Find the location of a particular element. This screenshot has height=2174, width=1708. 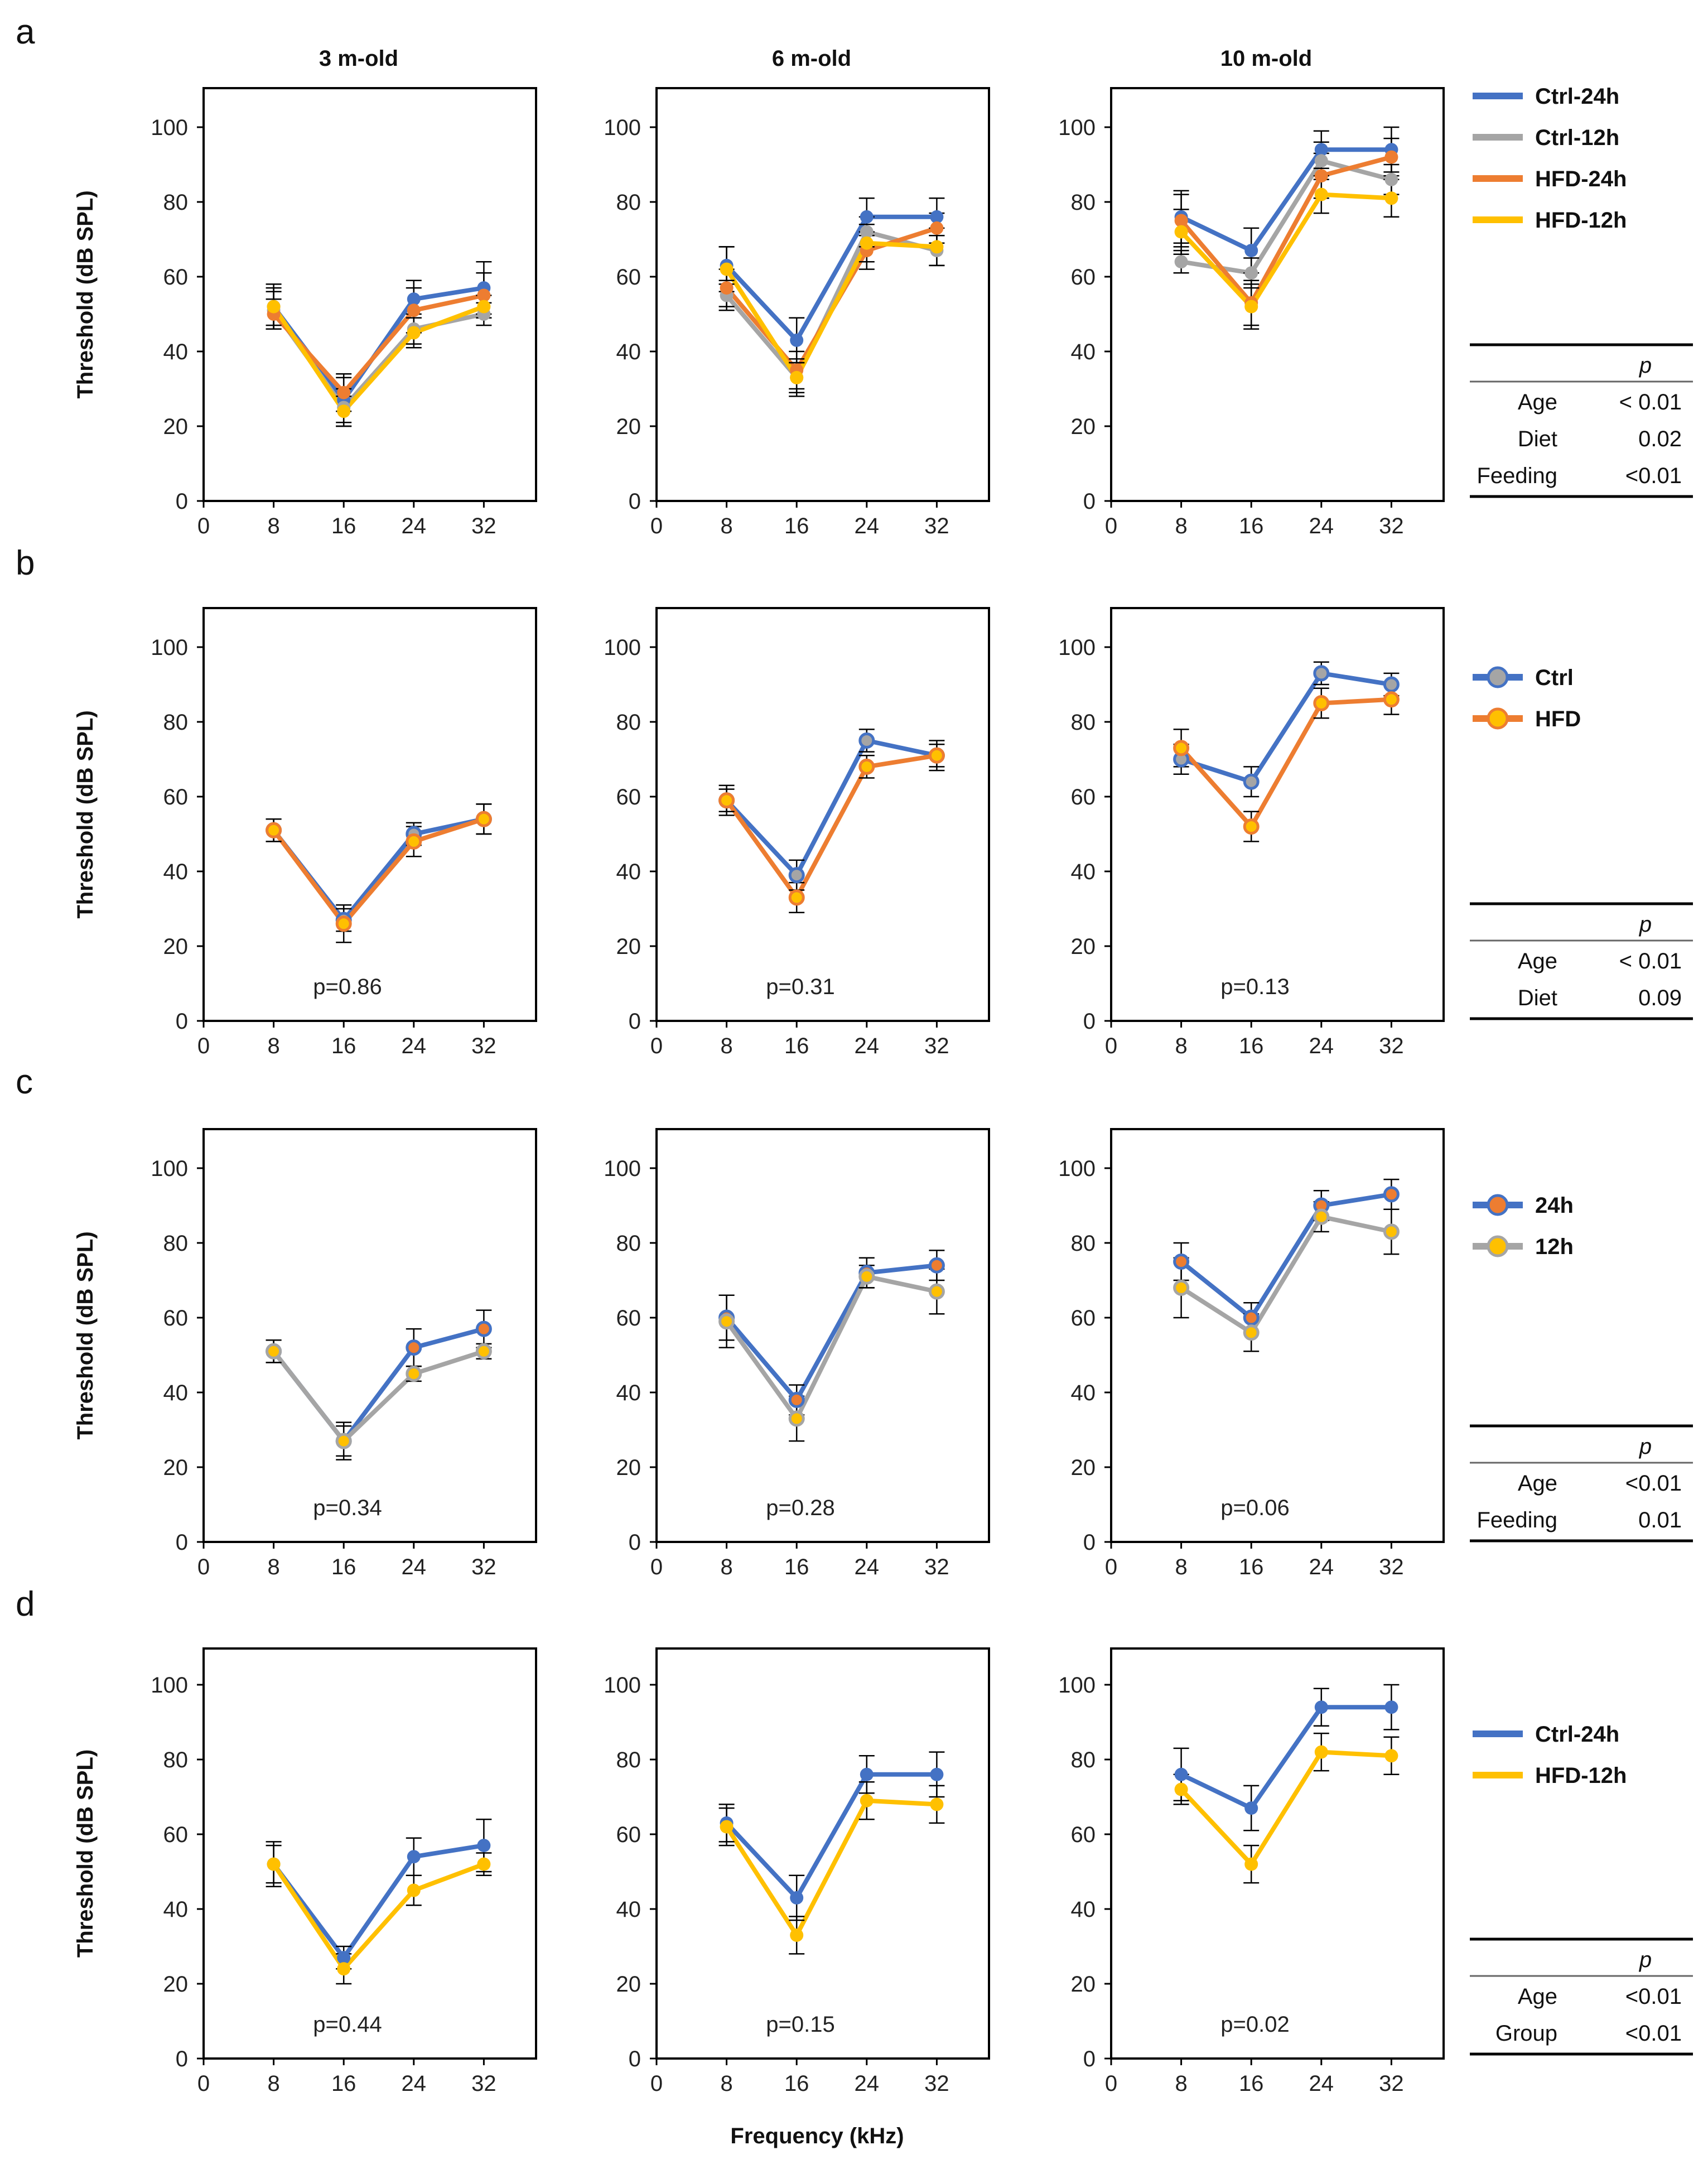

legend-label: Ctrl-12h is located at coordinates (1577, 138).